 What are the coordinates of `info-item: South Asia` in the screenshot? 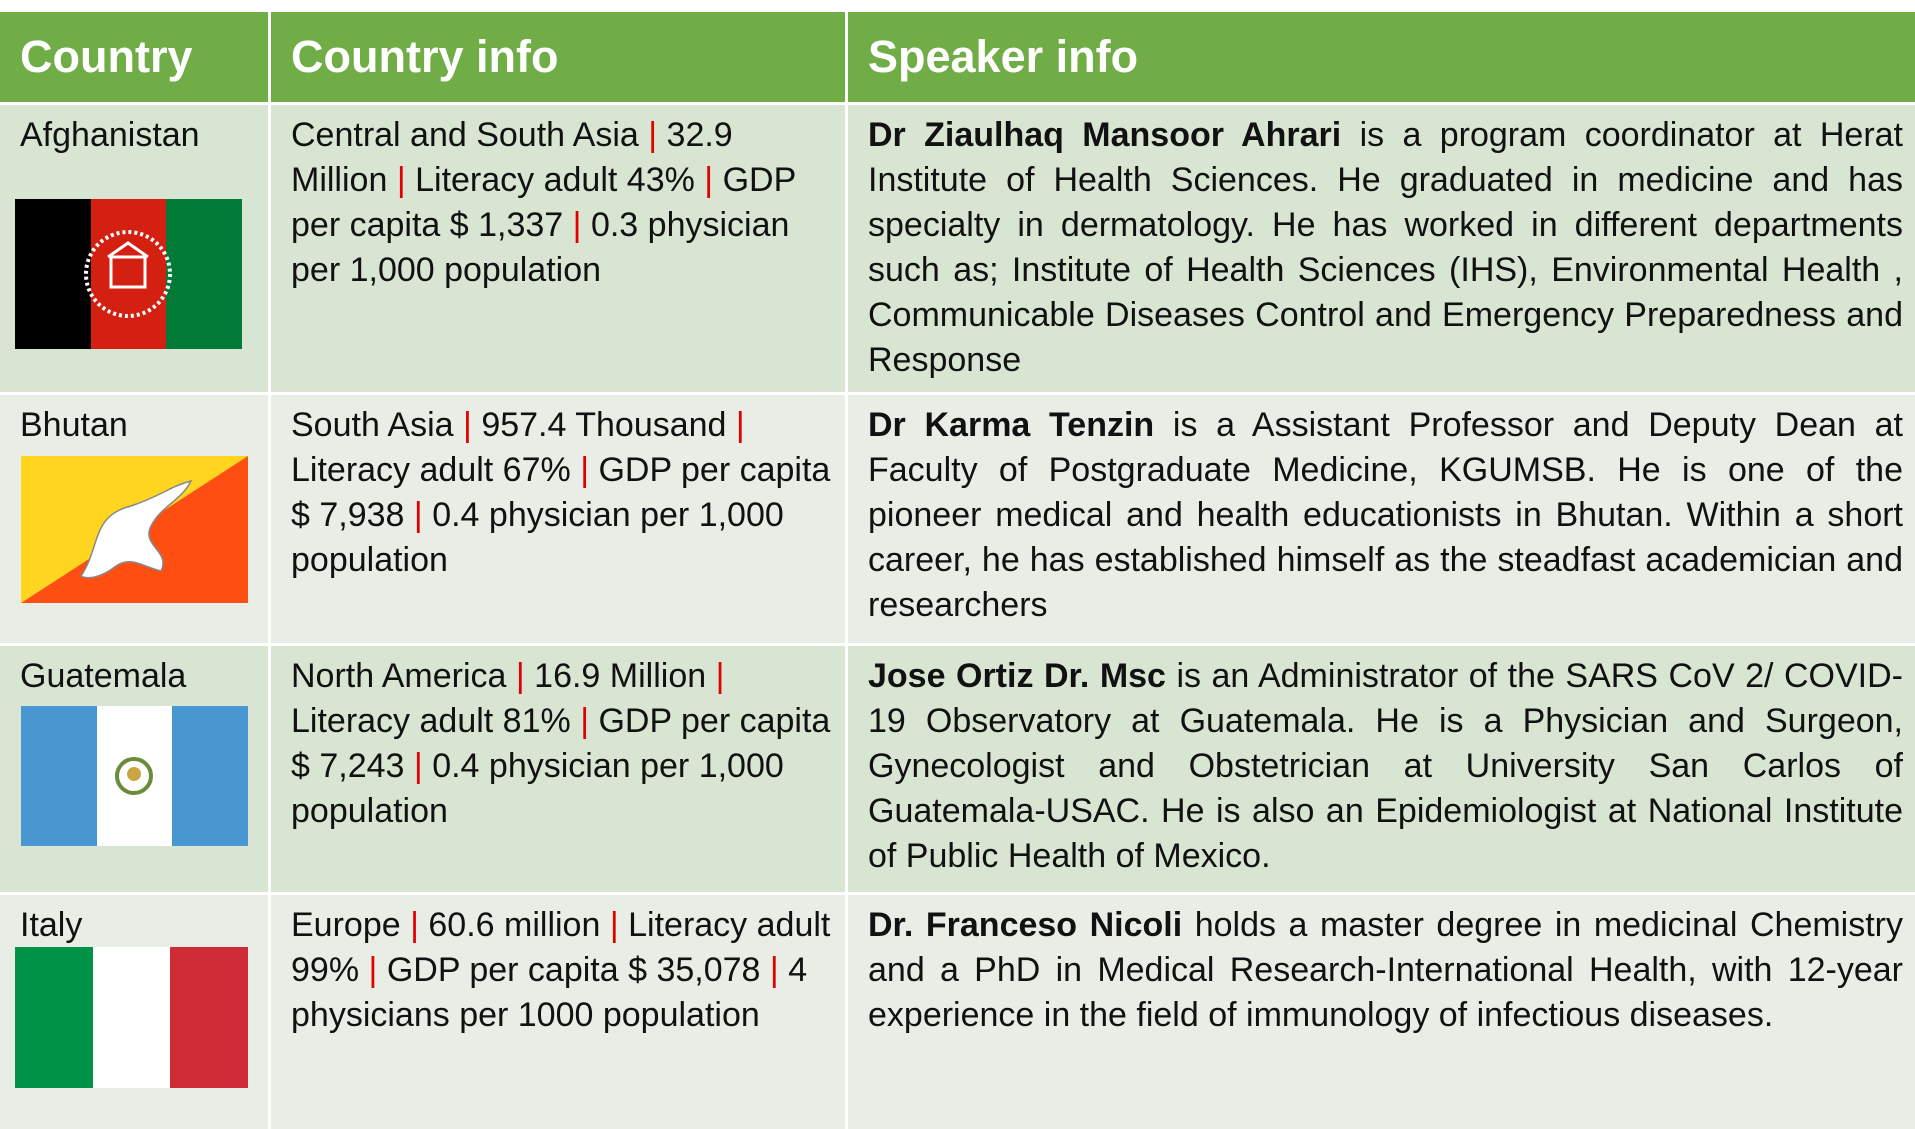 It's located at (372, 425).